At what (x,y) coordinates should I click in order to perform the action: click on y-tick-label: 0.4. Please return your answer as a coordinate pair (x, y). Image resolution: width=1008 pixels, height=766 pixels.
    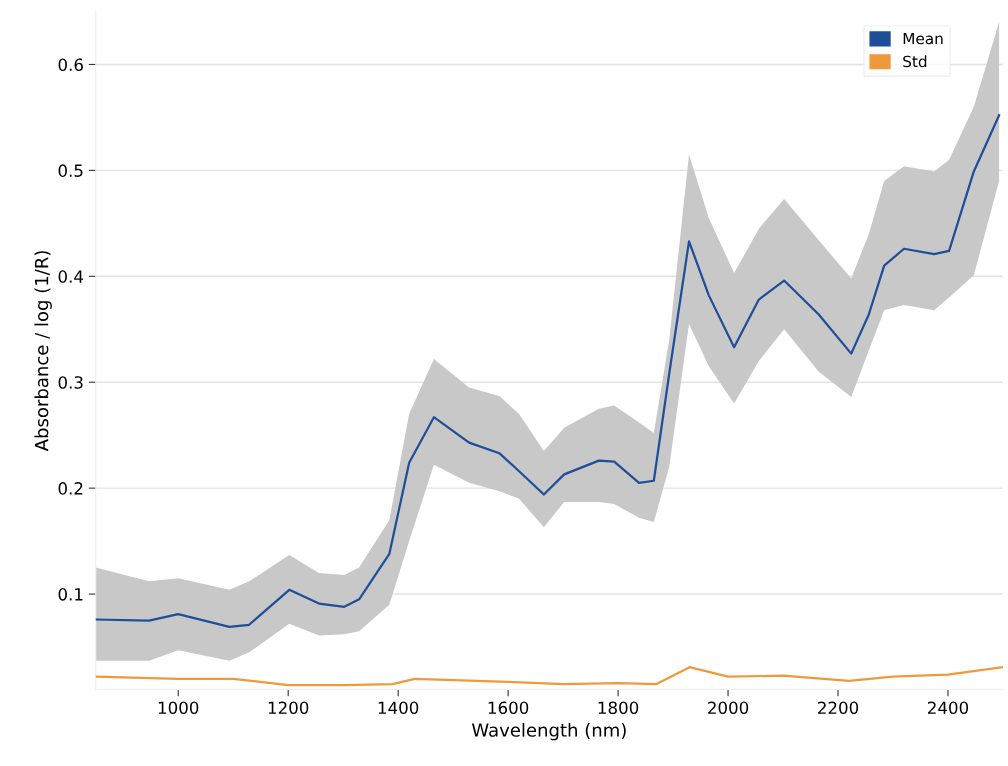
    Looking at the image, I should click on (71, 276).